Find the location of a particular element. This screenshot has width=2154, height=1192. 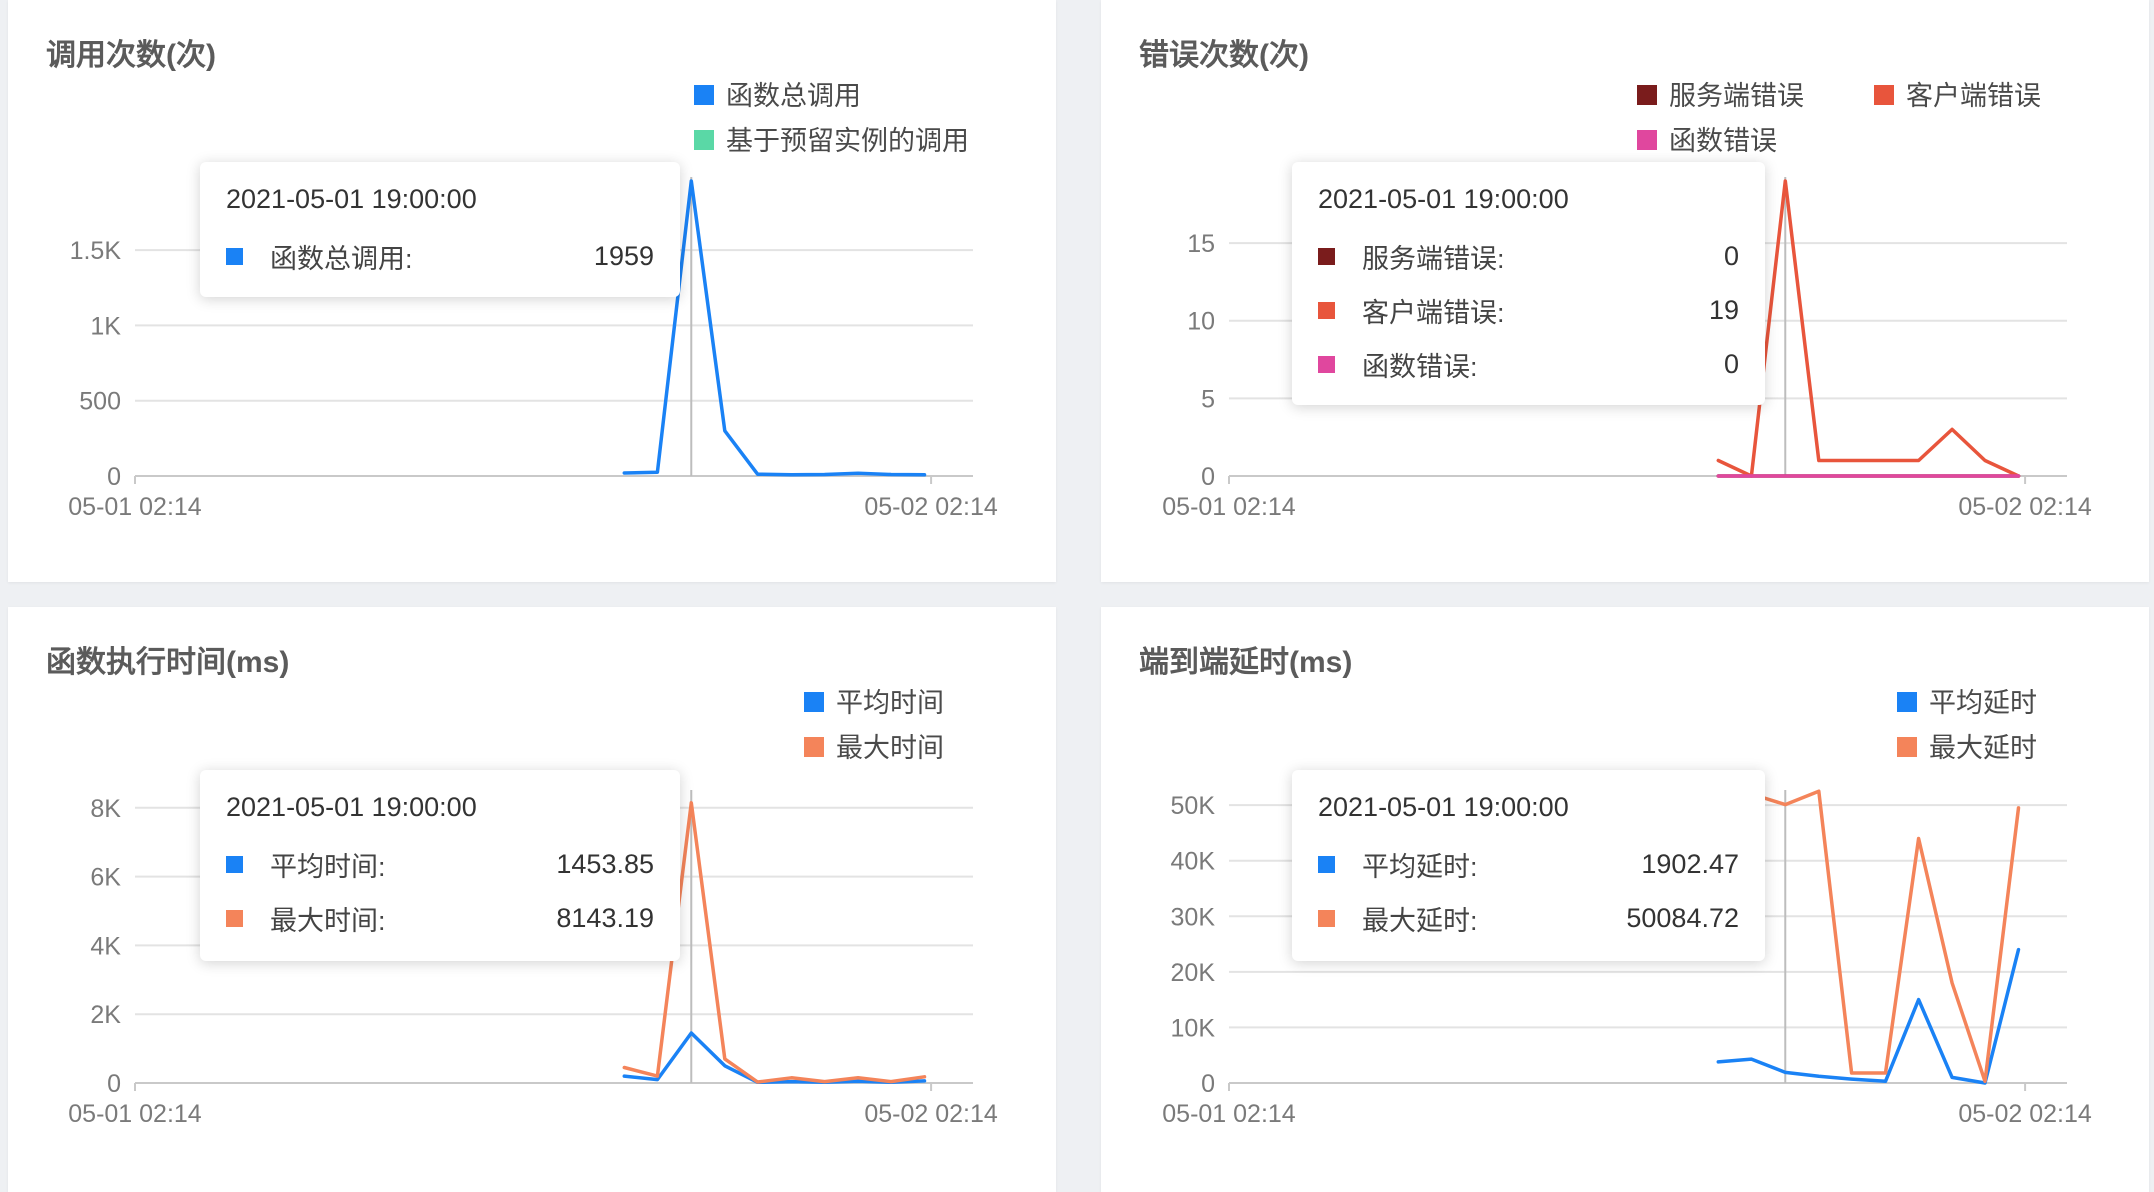

legend-item: 函数总调用 is located at coordinates (777, 96).